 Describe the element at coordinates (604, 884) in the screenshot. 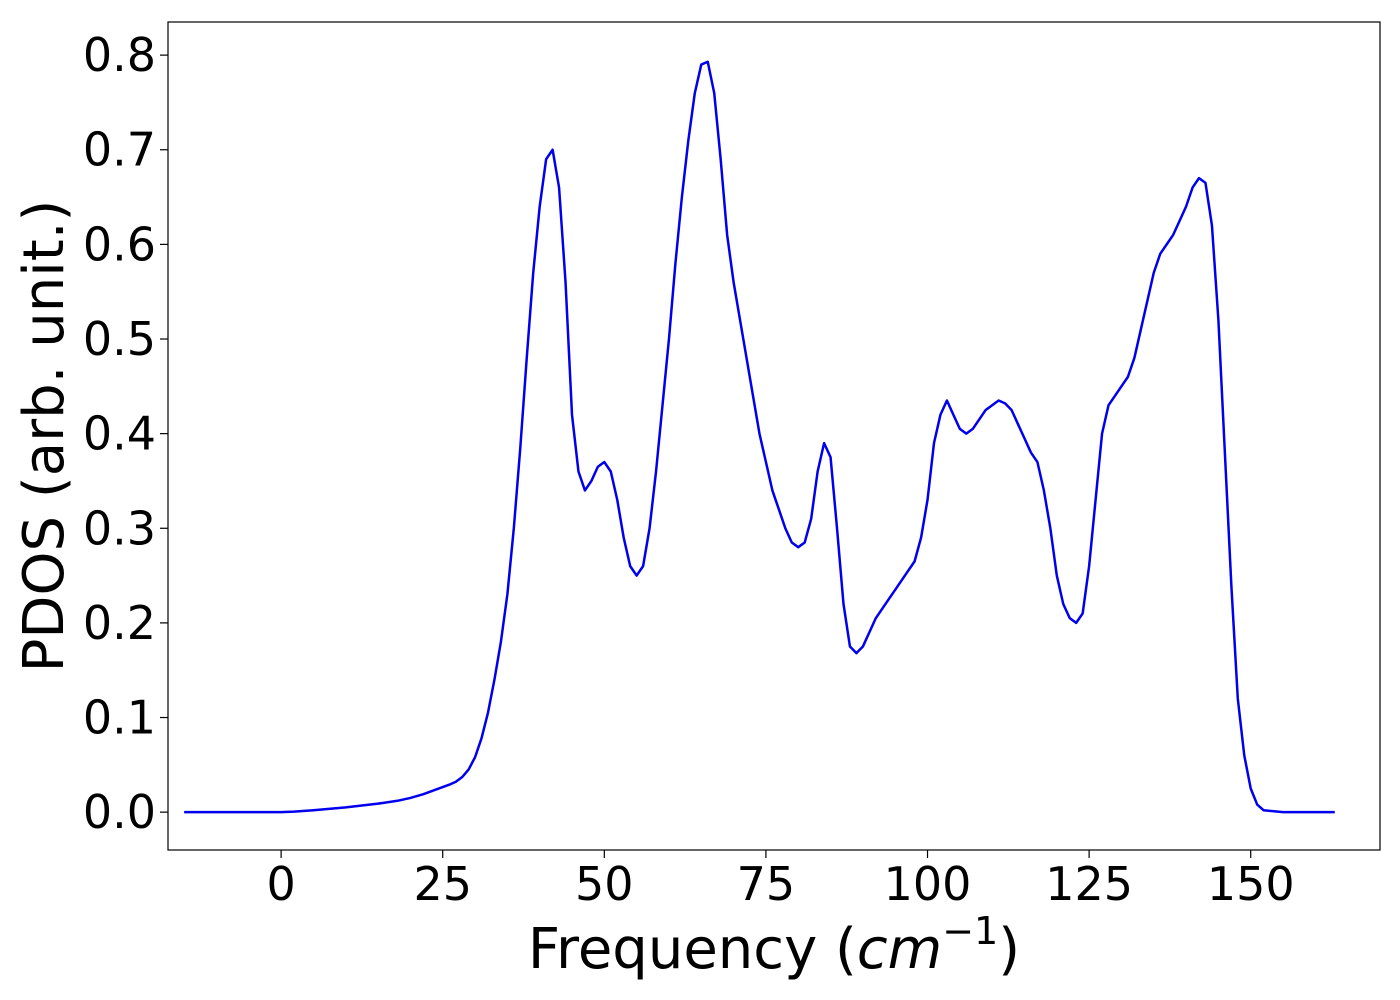

I see `x-tick-label: 50` at that location.